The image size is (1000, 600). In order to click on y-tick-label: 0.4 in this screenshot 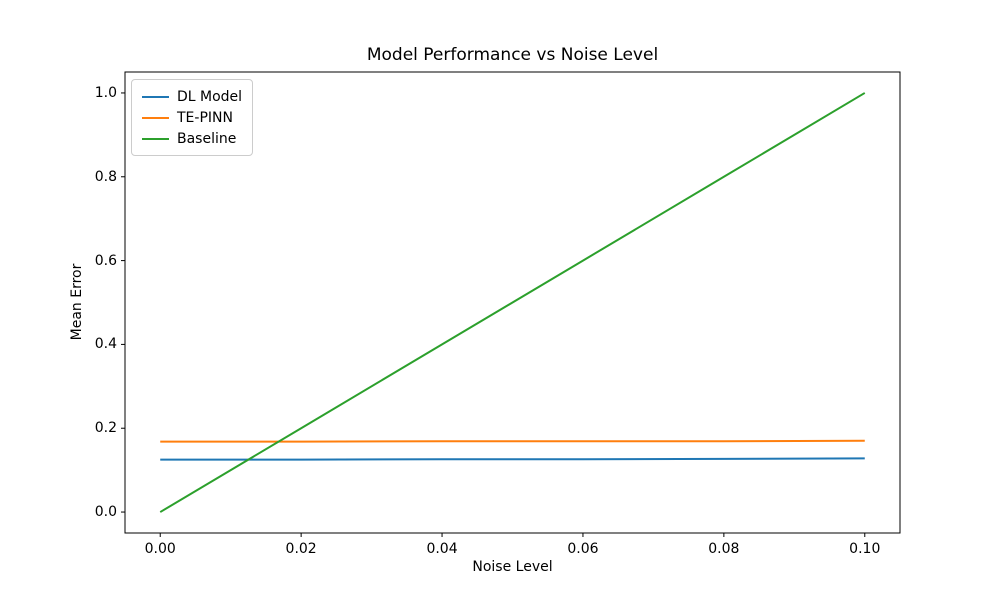, I will do `click(105, 344)`.